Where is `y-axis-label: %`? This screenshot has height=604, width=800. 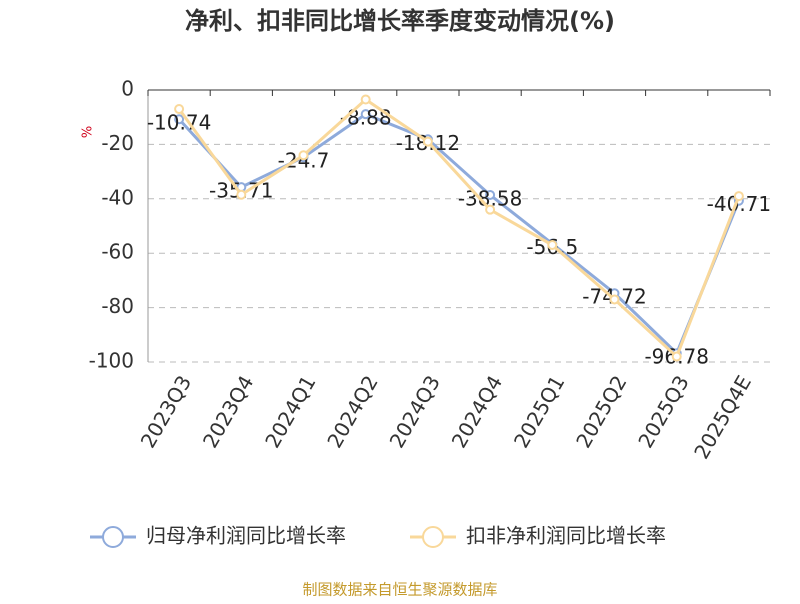
y-axis-label: % is located at coordinates (88, 132).